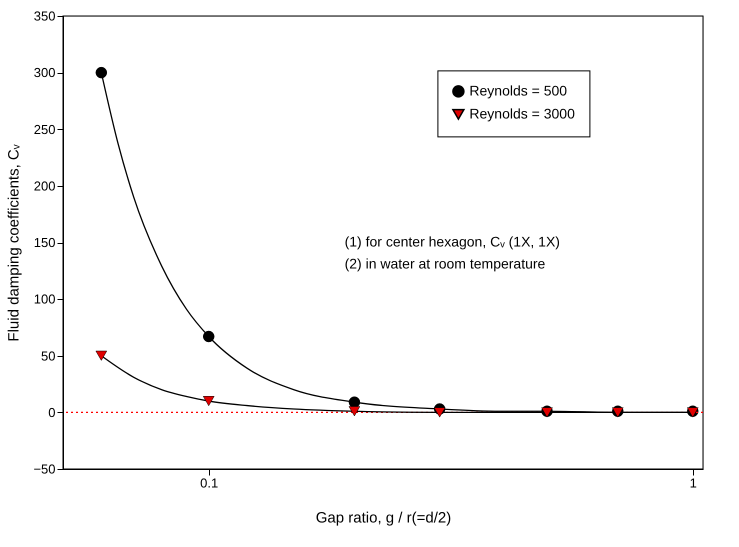 The image size is (739, 547). I want to click on y-tick-label: 100, so click(45, 299).